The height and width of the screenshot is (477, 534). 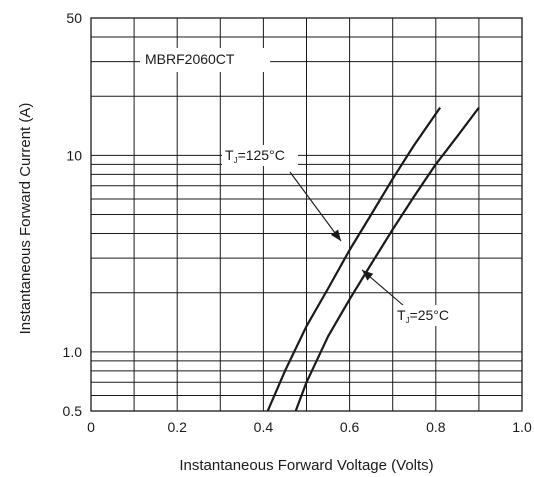 What do you see at coordinates (255, 156) in the screenshot?
I see `annotation-tj-125c: TJ=125°C` at bounding box center [255, 156].